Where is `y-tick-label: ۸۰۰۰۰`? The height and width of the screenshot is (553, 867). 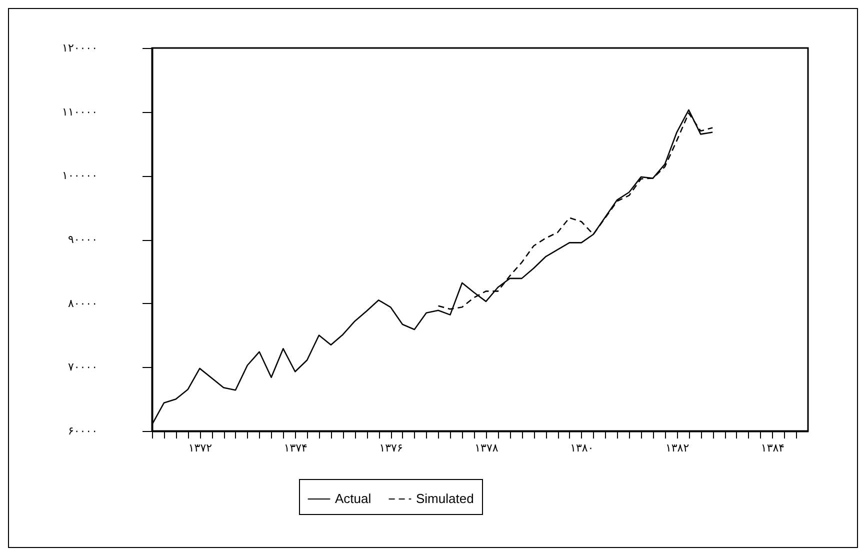 y-tick-label: ۸۰۰۰۰ is located at coordinates (83, 303).